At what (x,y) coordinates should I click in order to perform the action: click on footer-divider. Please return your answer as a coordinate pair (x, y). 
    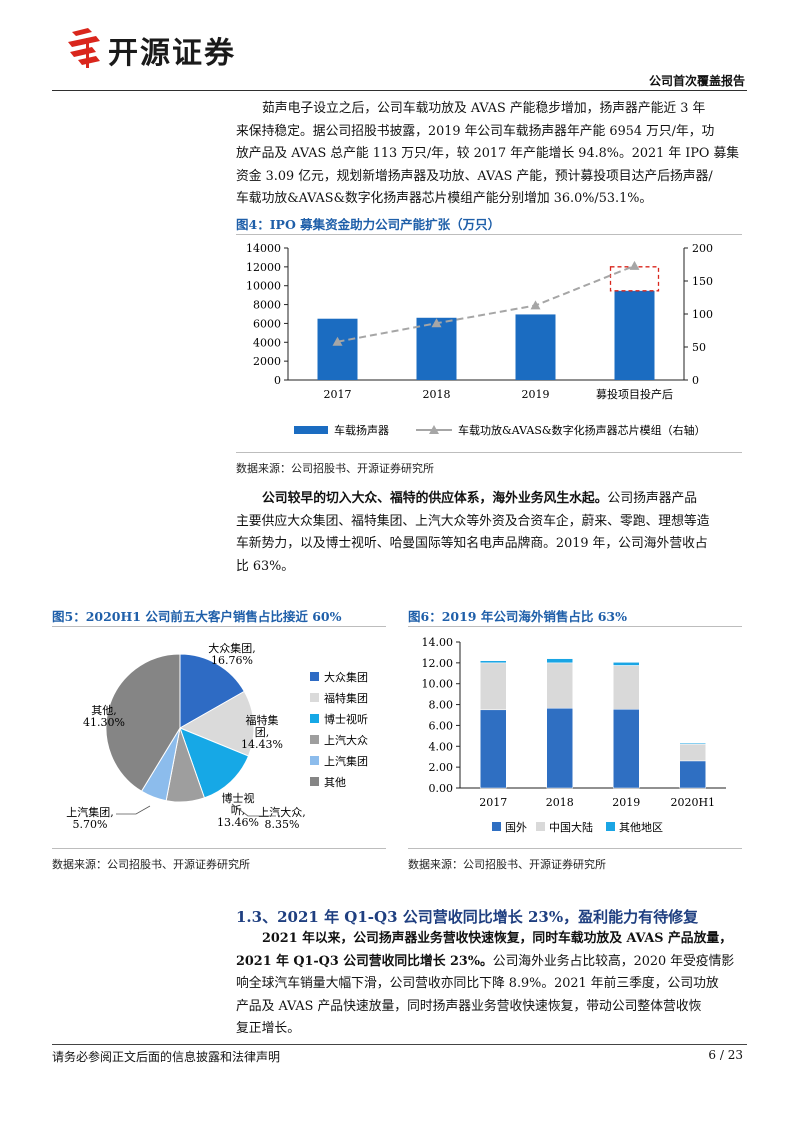
    Looking at the image, I should click on (399, 1044).